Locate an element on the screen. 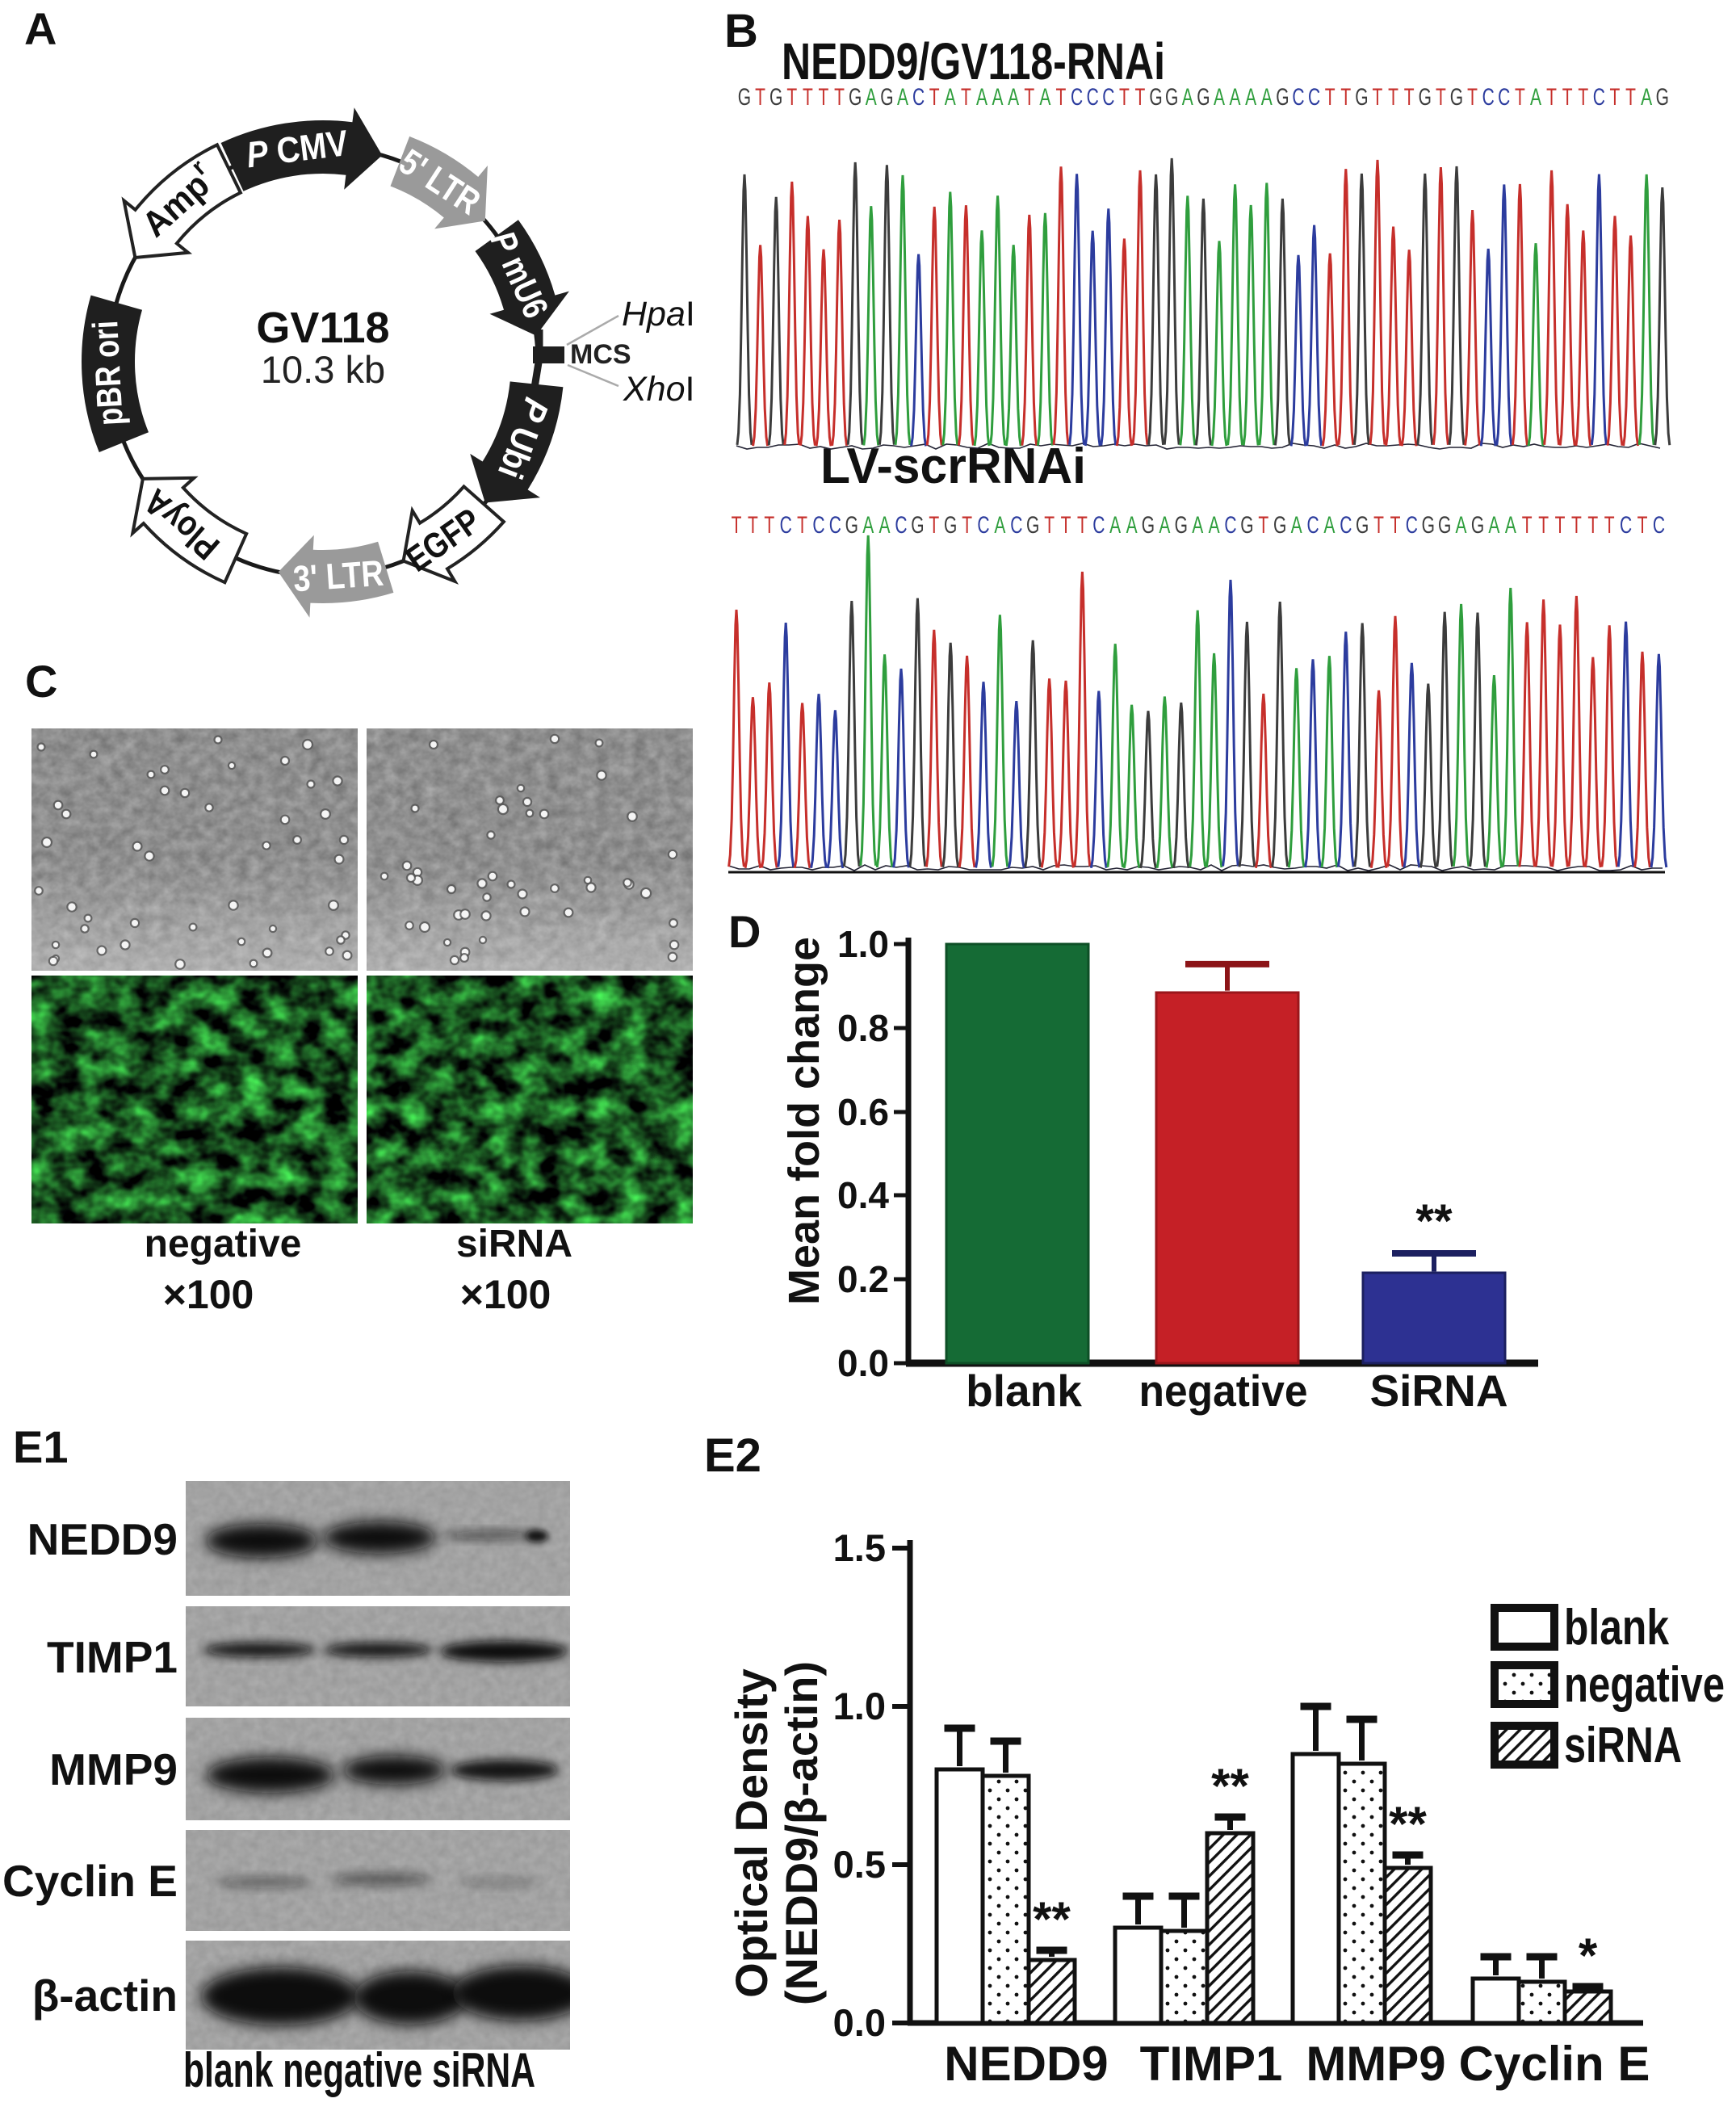 The image size is (1736, 2111). svg-text: SiRNA is located at coordinates (1438, 1391).